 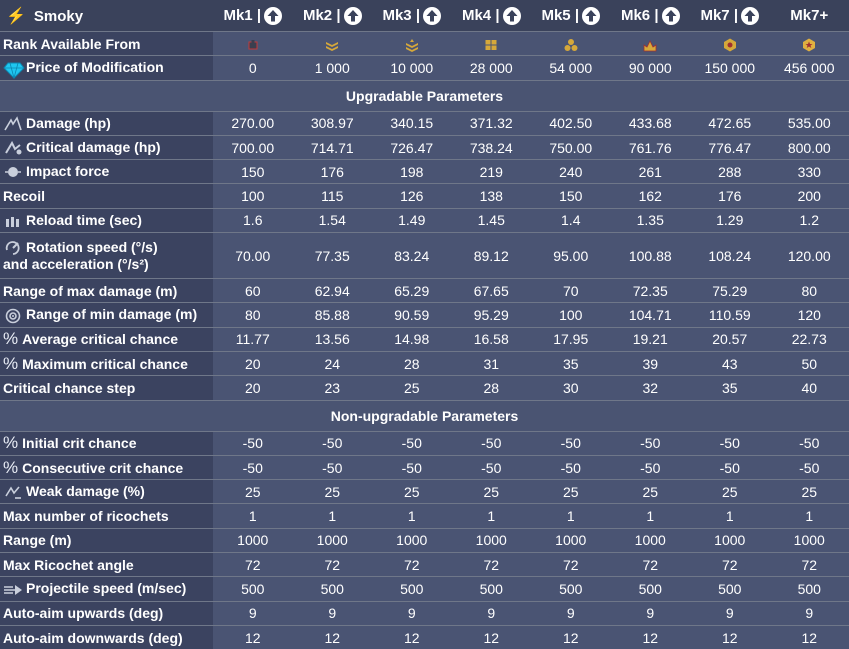 What do you see at coordinates (68, 123) in the screenshot?
I see `row-label: Damage (hp)` at bounding box center [68, 123].